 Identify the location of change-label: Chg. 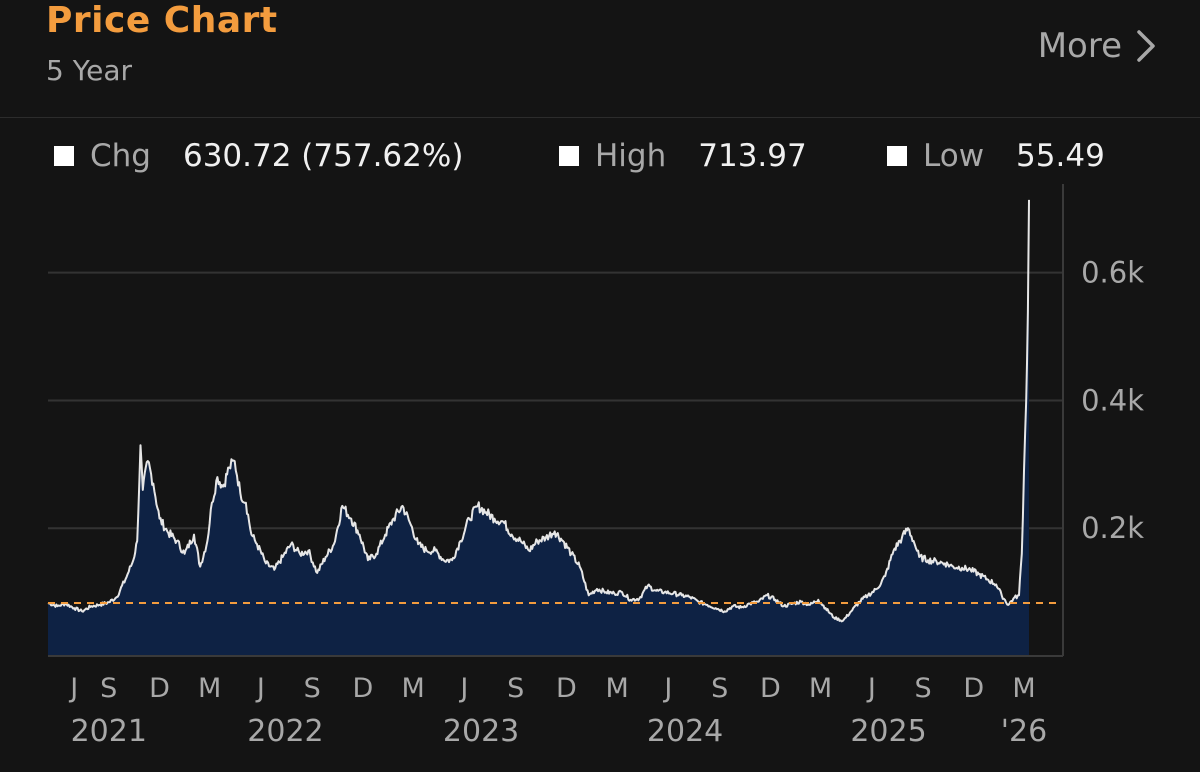
(120, 156).